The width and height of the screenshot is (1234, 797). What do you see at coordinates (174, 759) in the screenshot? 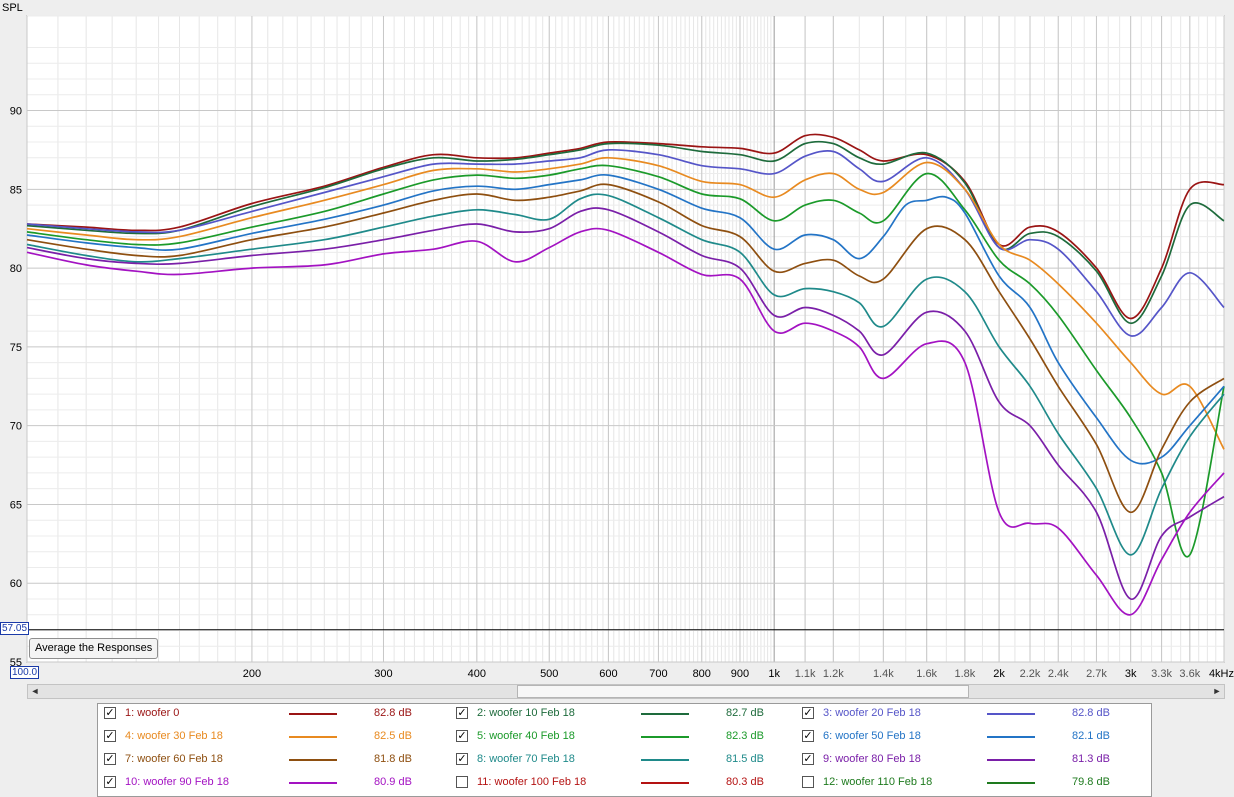
I see `legend-label: 7: woofer 60 Feb 18` at bounding box center [174, 759].